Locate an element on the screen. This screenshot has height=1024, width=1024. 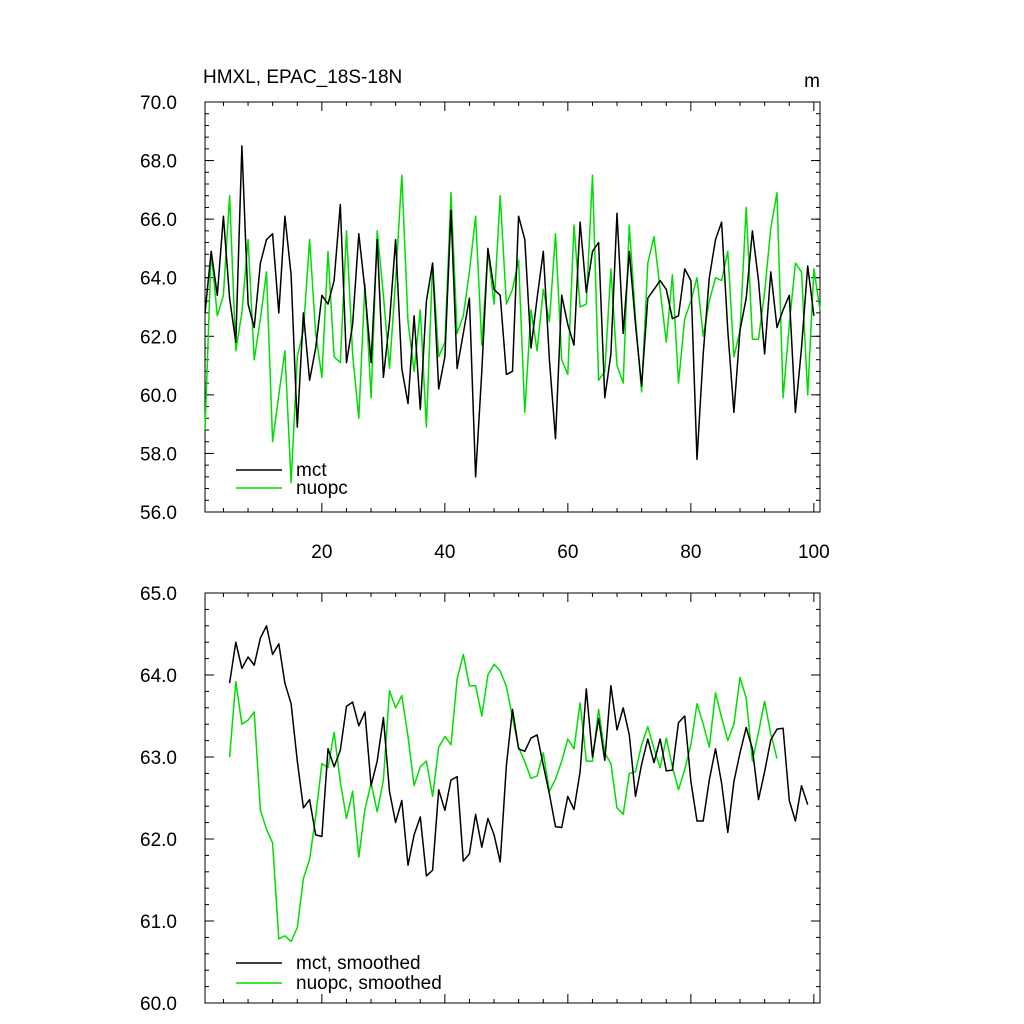
legend-label: nuopc, smoothed is located at coordinates (369, 983).